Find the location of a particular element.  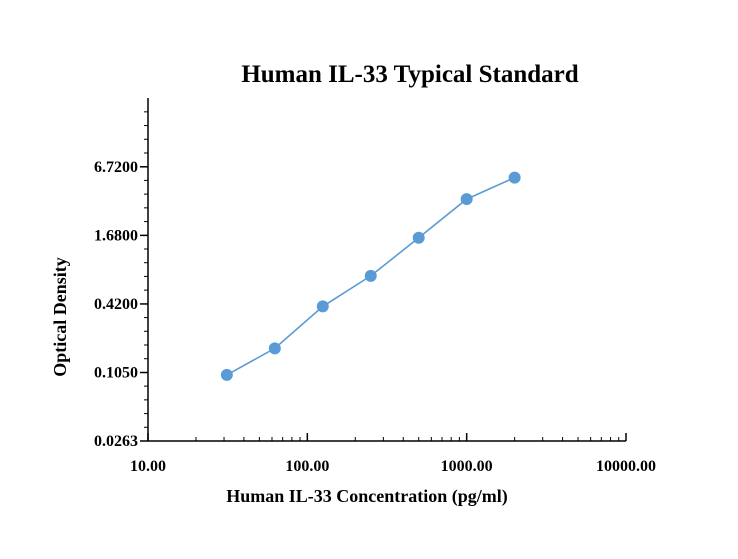

x-tick-label: 1000.00 is located at coordinates (467, 466).